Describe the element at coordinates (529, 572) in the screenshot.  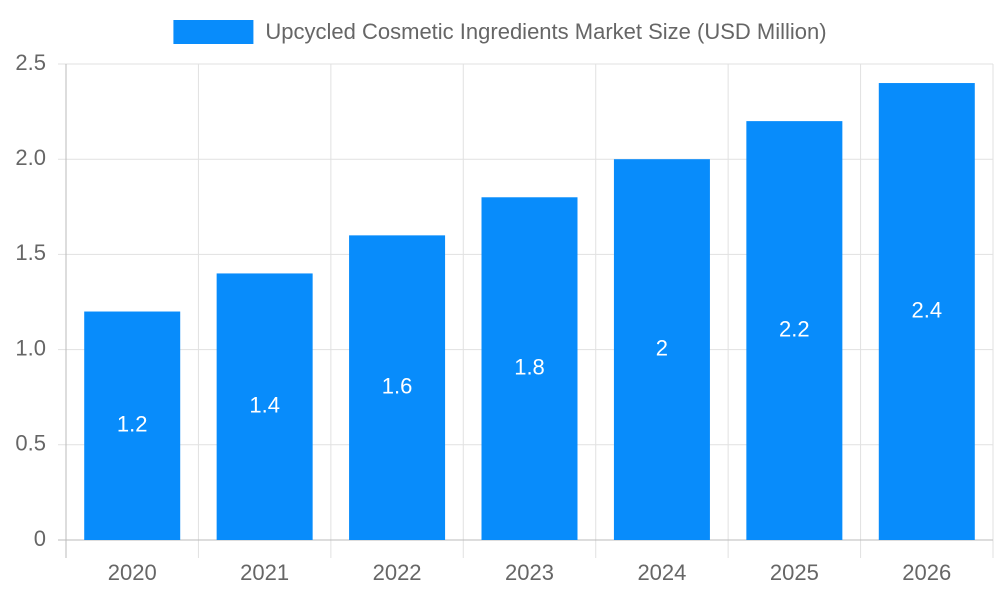
I see `x-tick-label: 2023` at that location.